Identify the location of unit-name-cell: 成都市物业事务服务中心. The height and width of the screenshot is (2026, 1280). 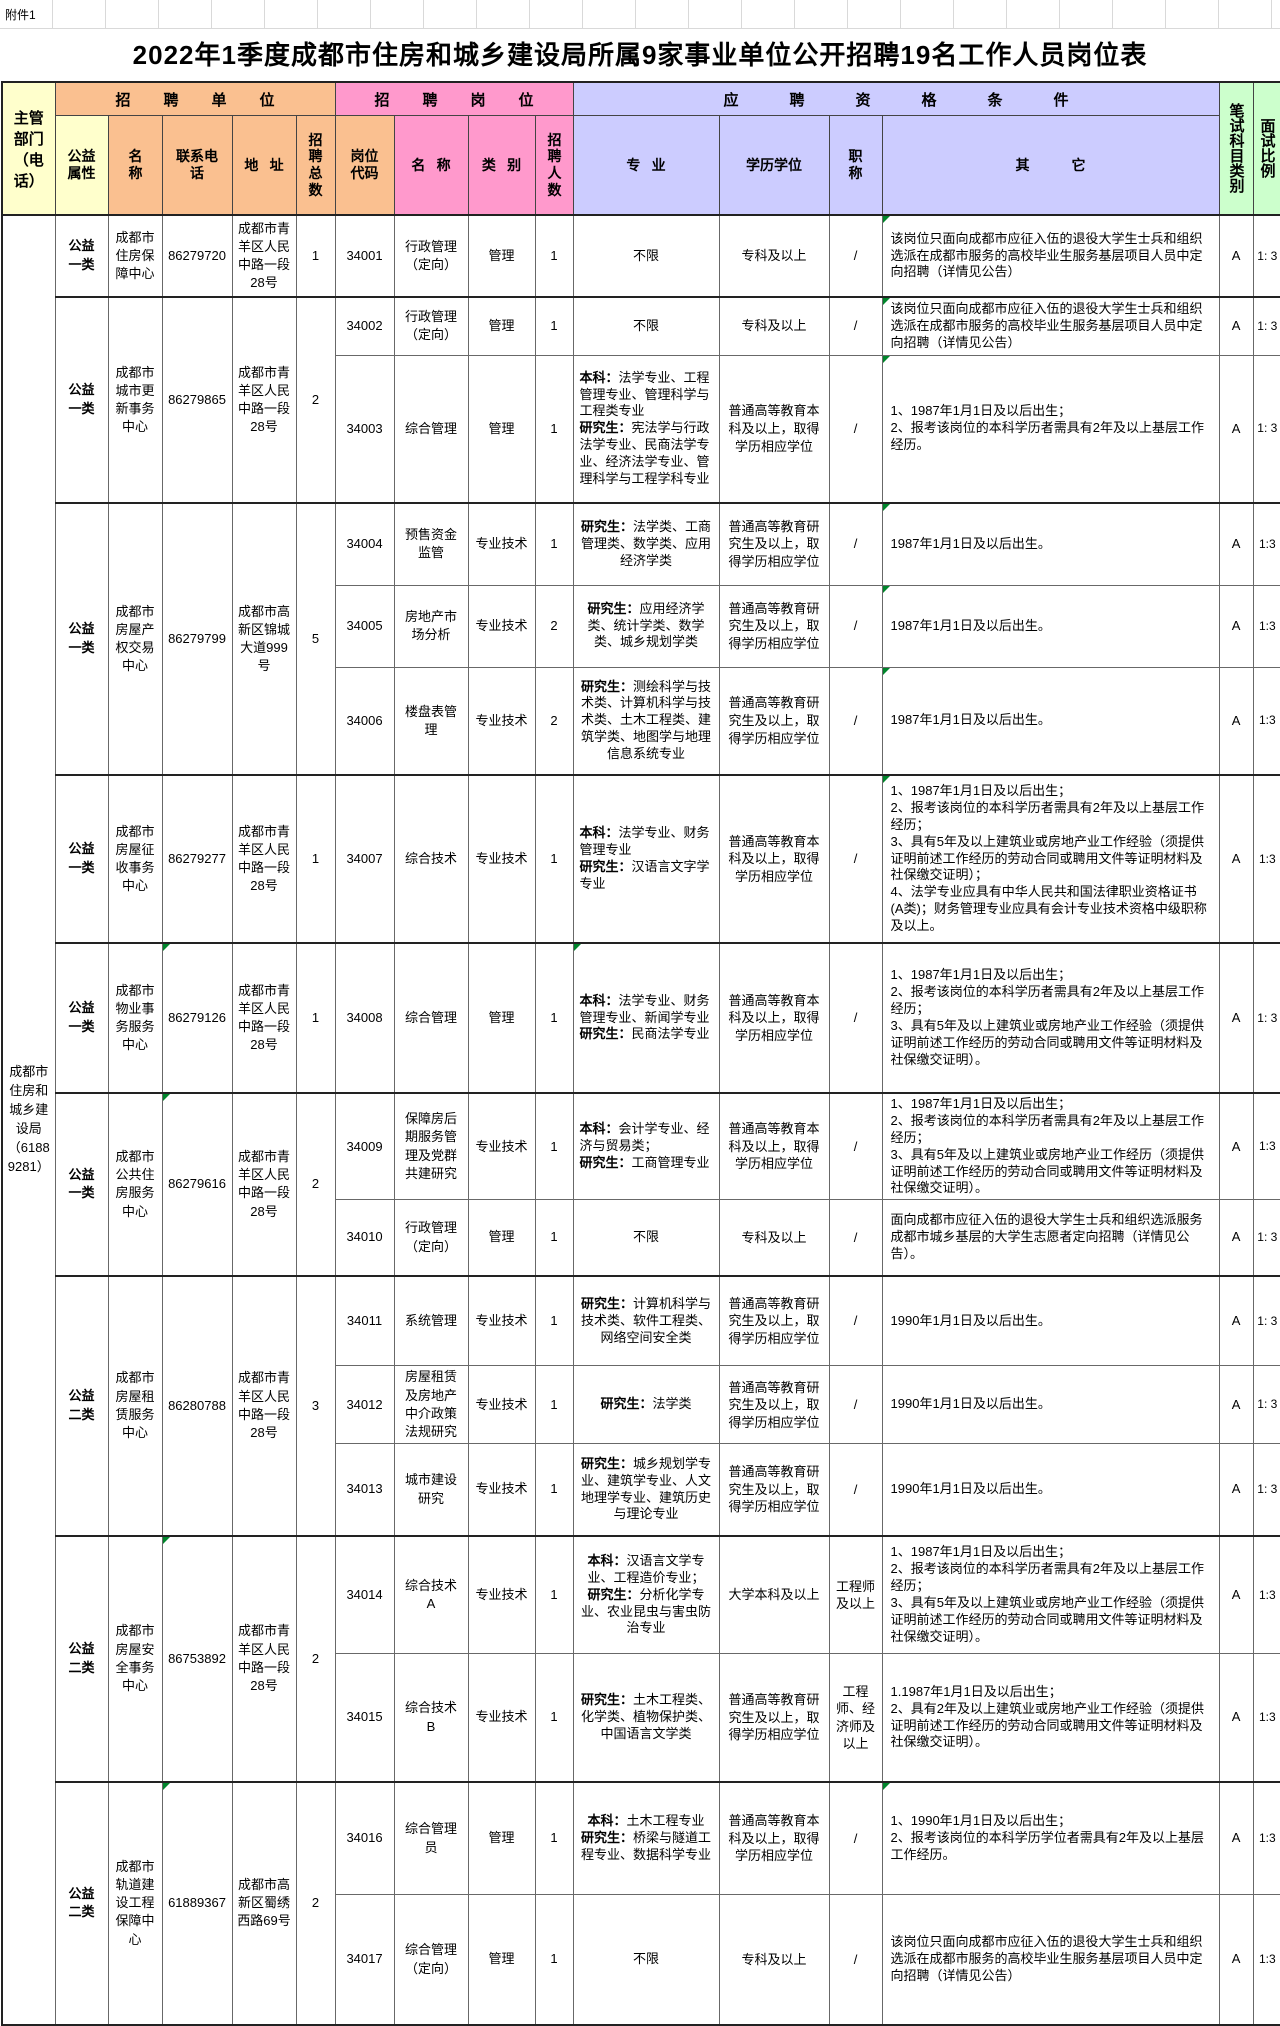
(135, 1018).